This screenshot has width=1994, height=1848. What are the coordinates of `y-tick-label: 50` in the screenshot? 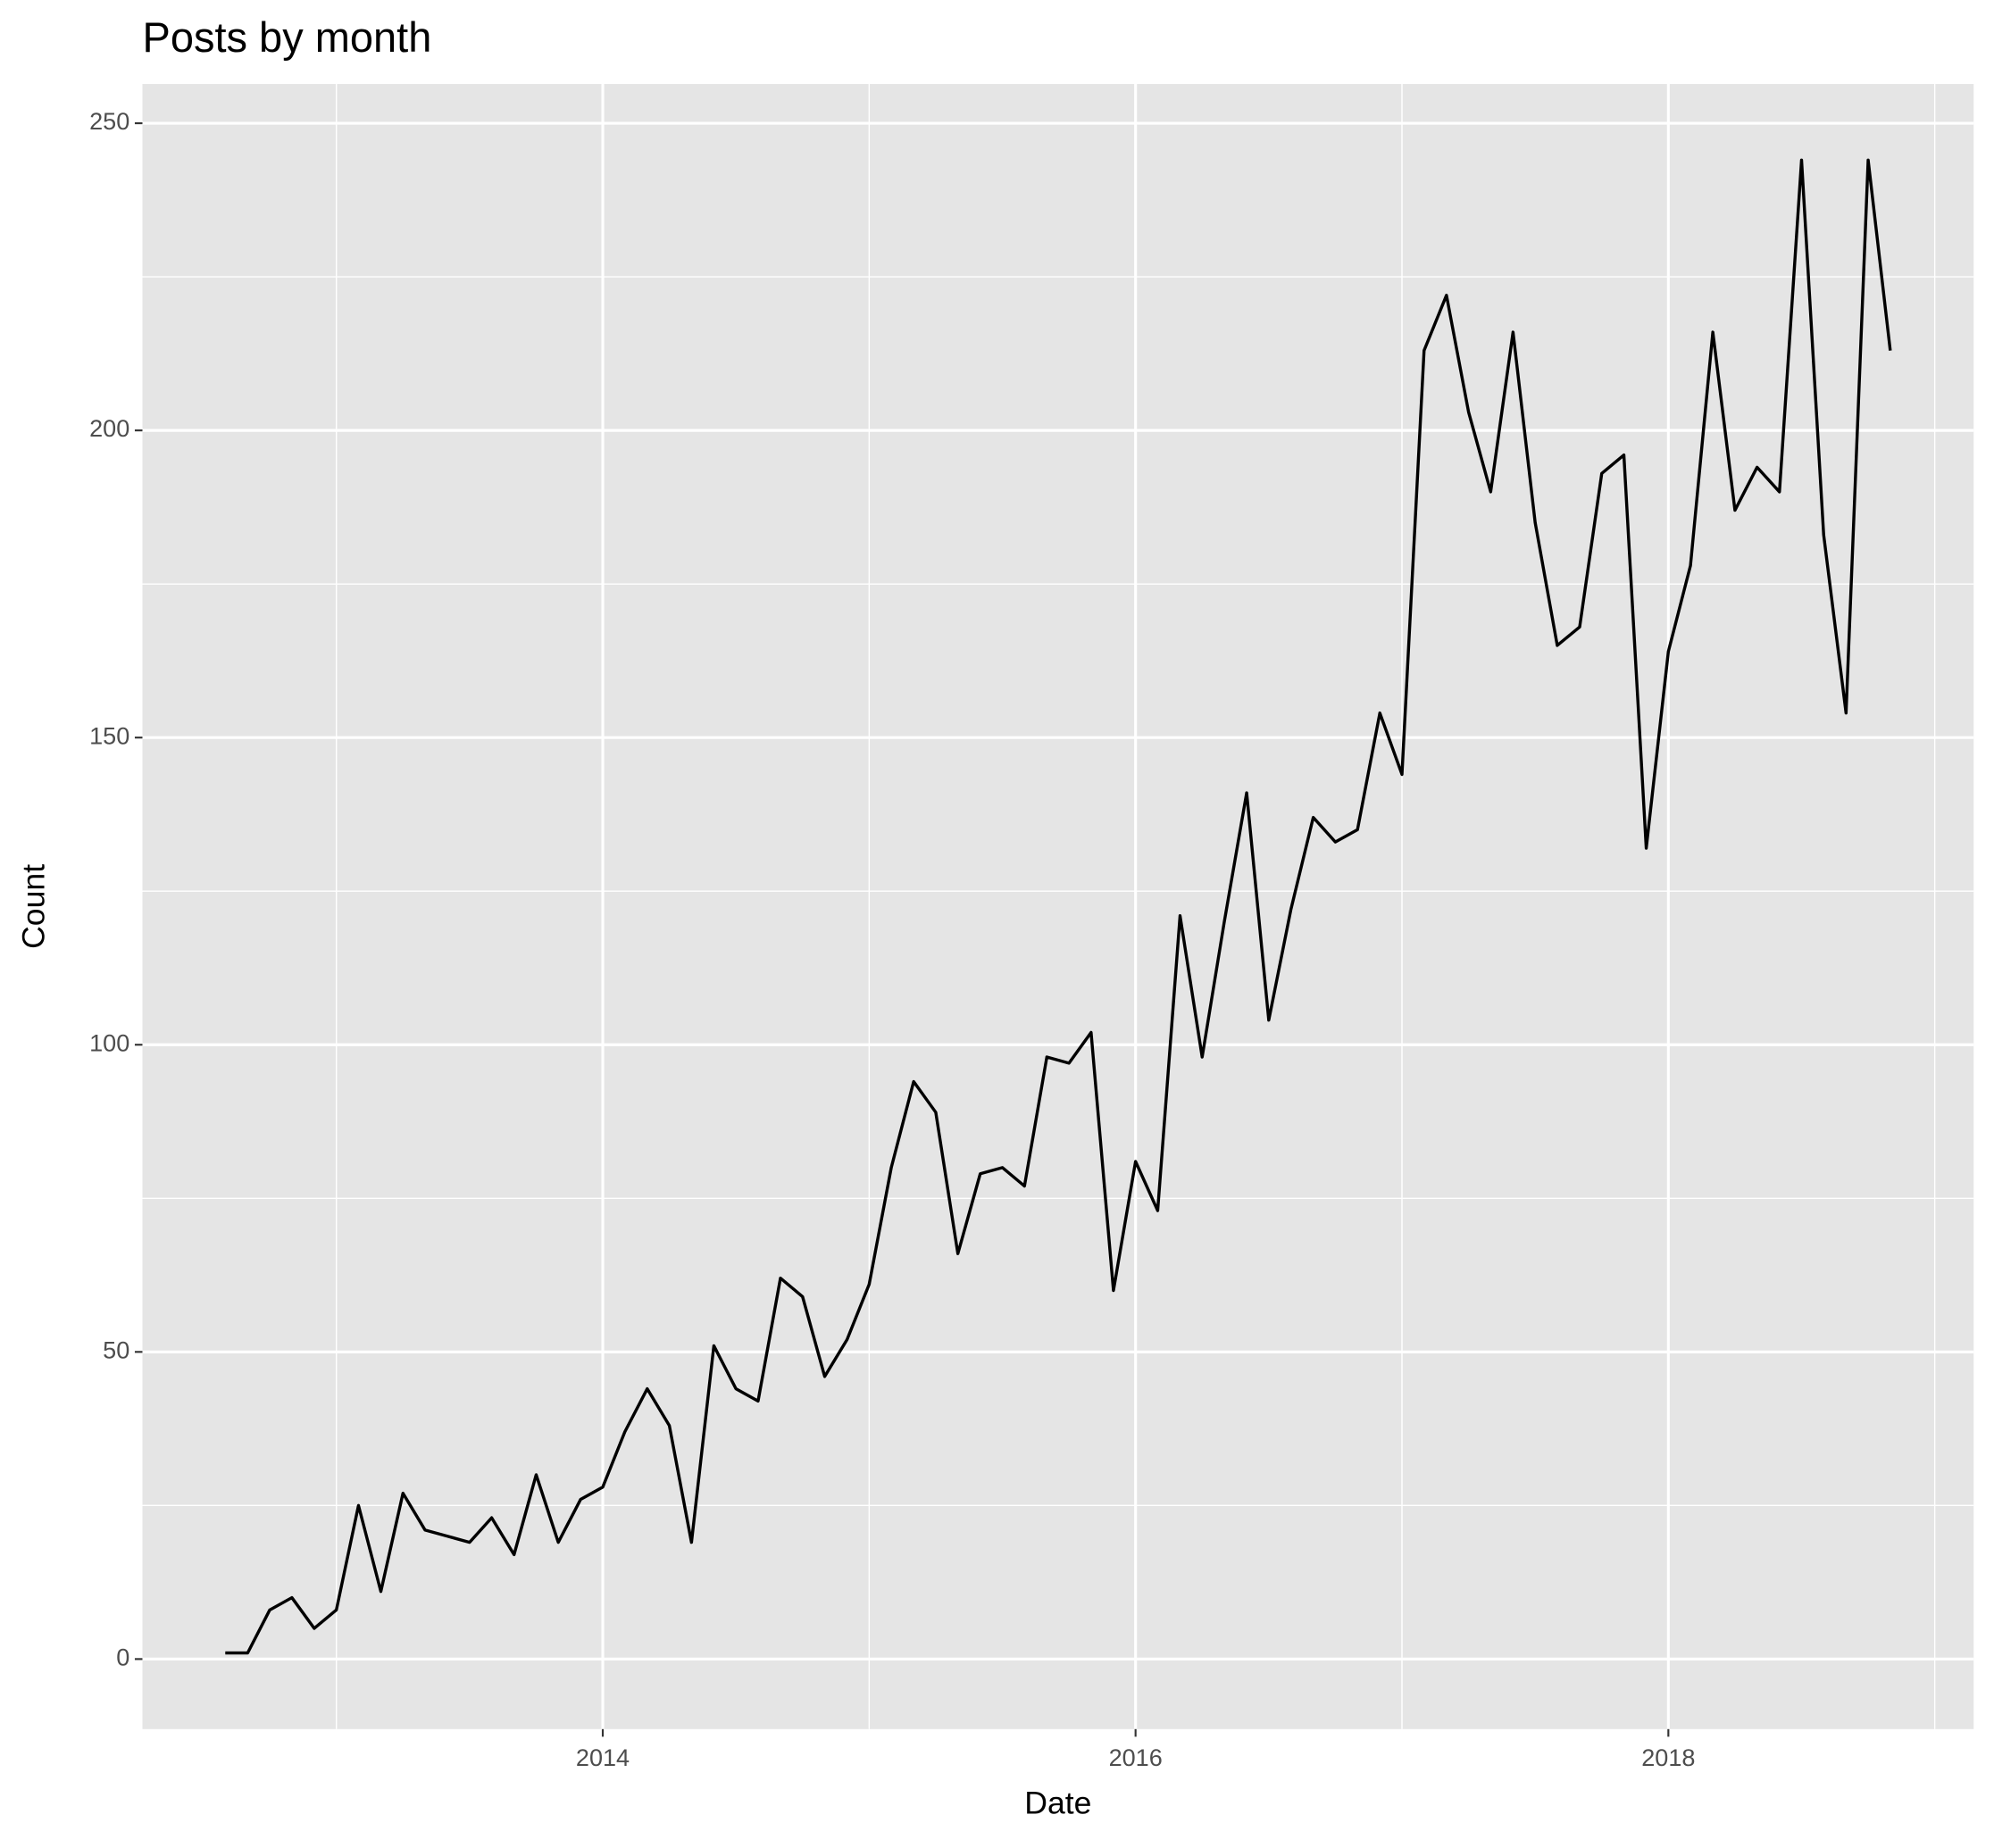 It's located at (116, 1349).